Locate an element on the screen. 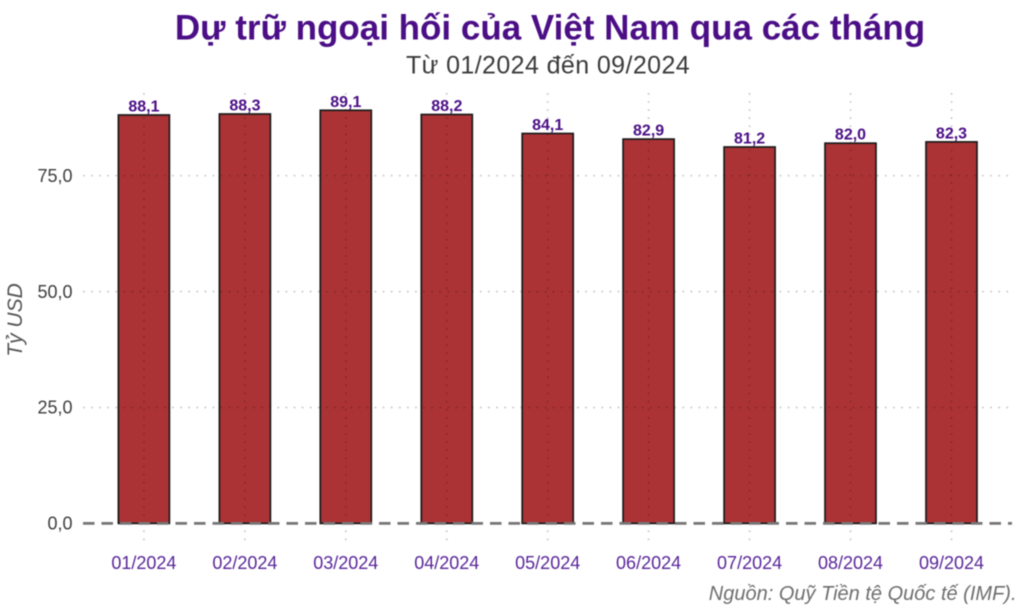  svg-text: Tỷ USD is located at coordinates (15, 320).